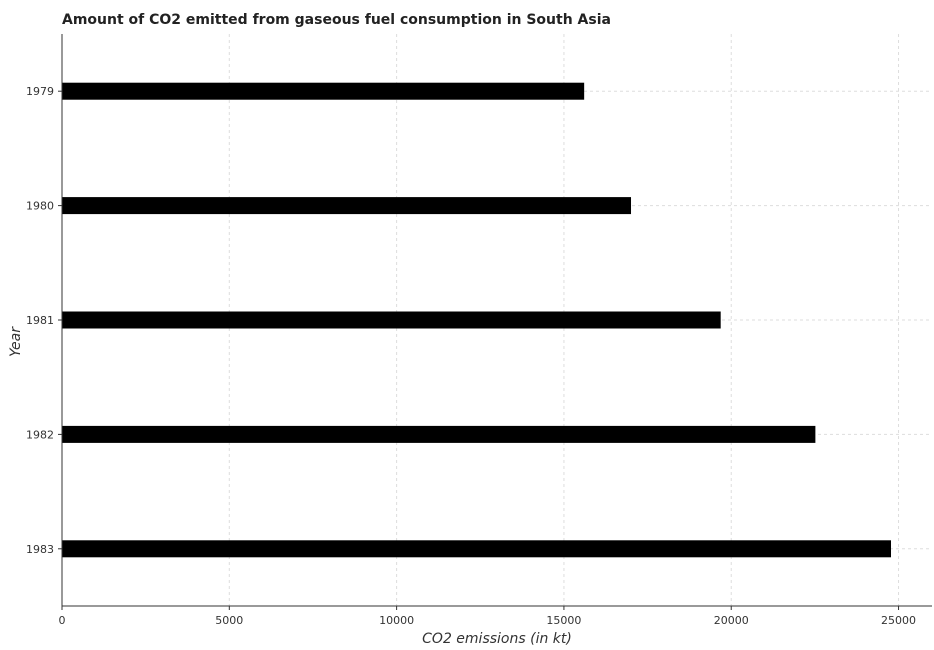 The width and height of the screenshot is (934, 650). What do you see at coordinates (62, 620) in the screenshot?
I see `x-tick-label: 0` at bounding box center [62, 620].